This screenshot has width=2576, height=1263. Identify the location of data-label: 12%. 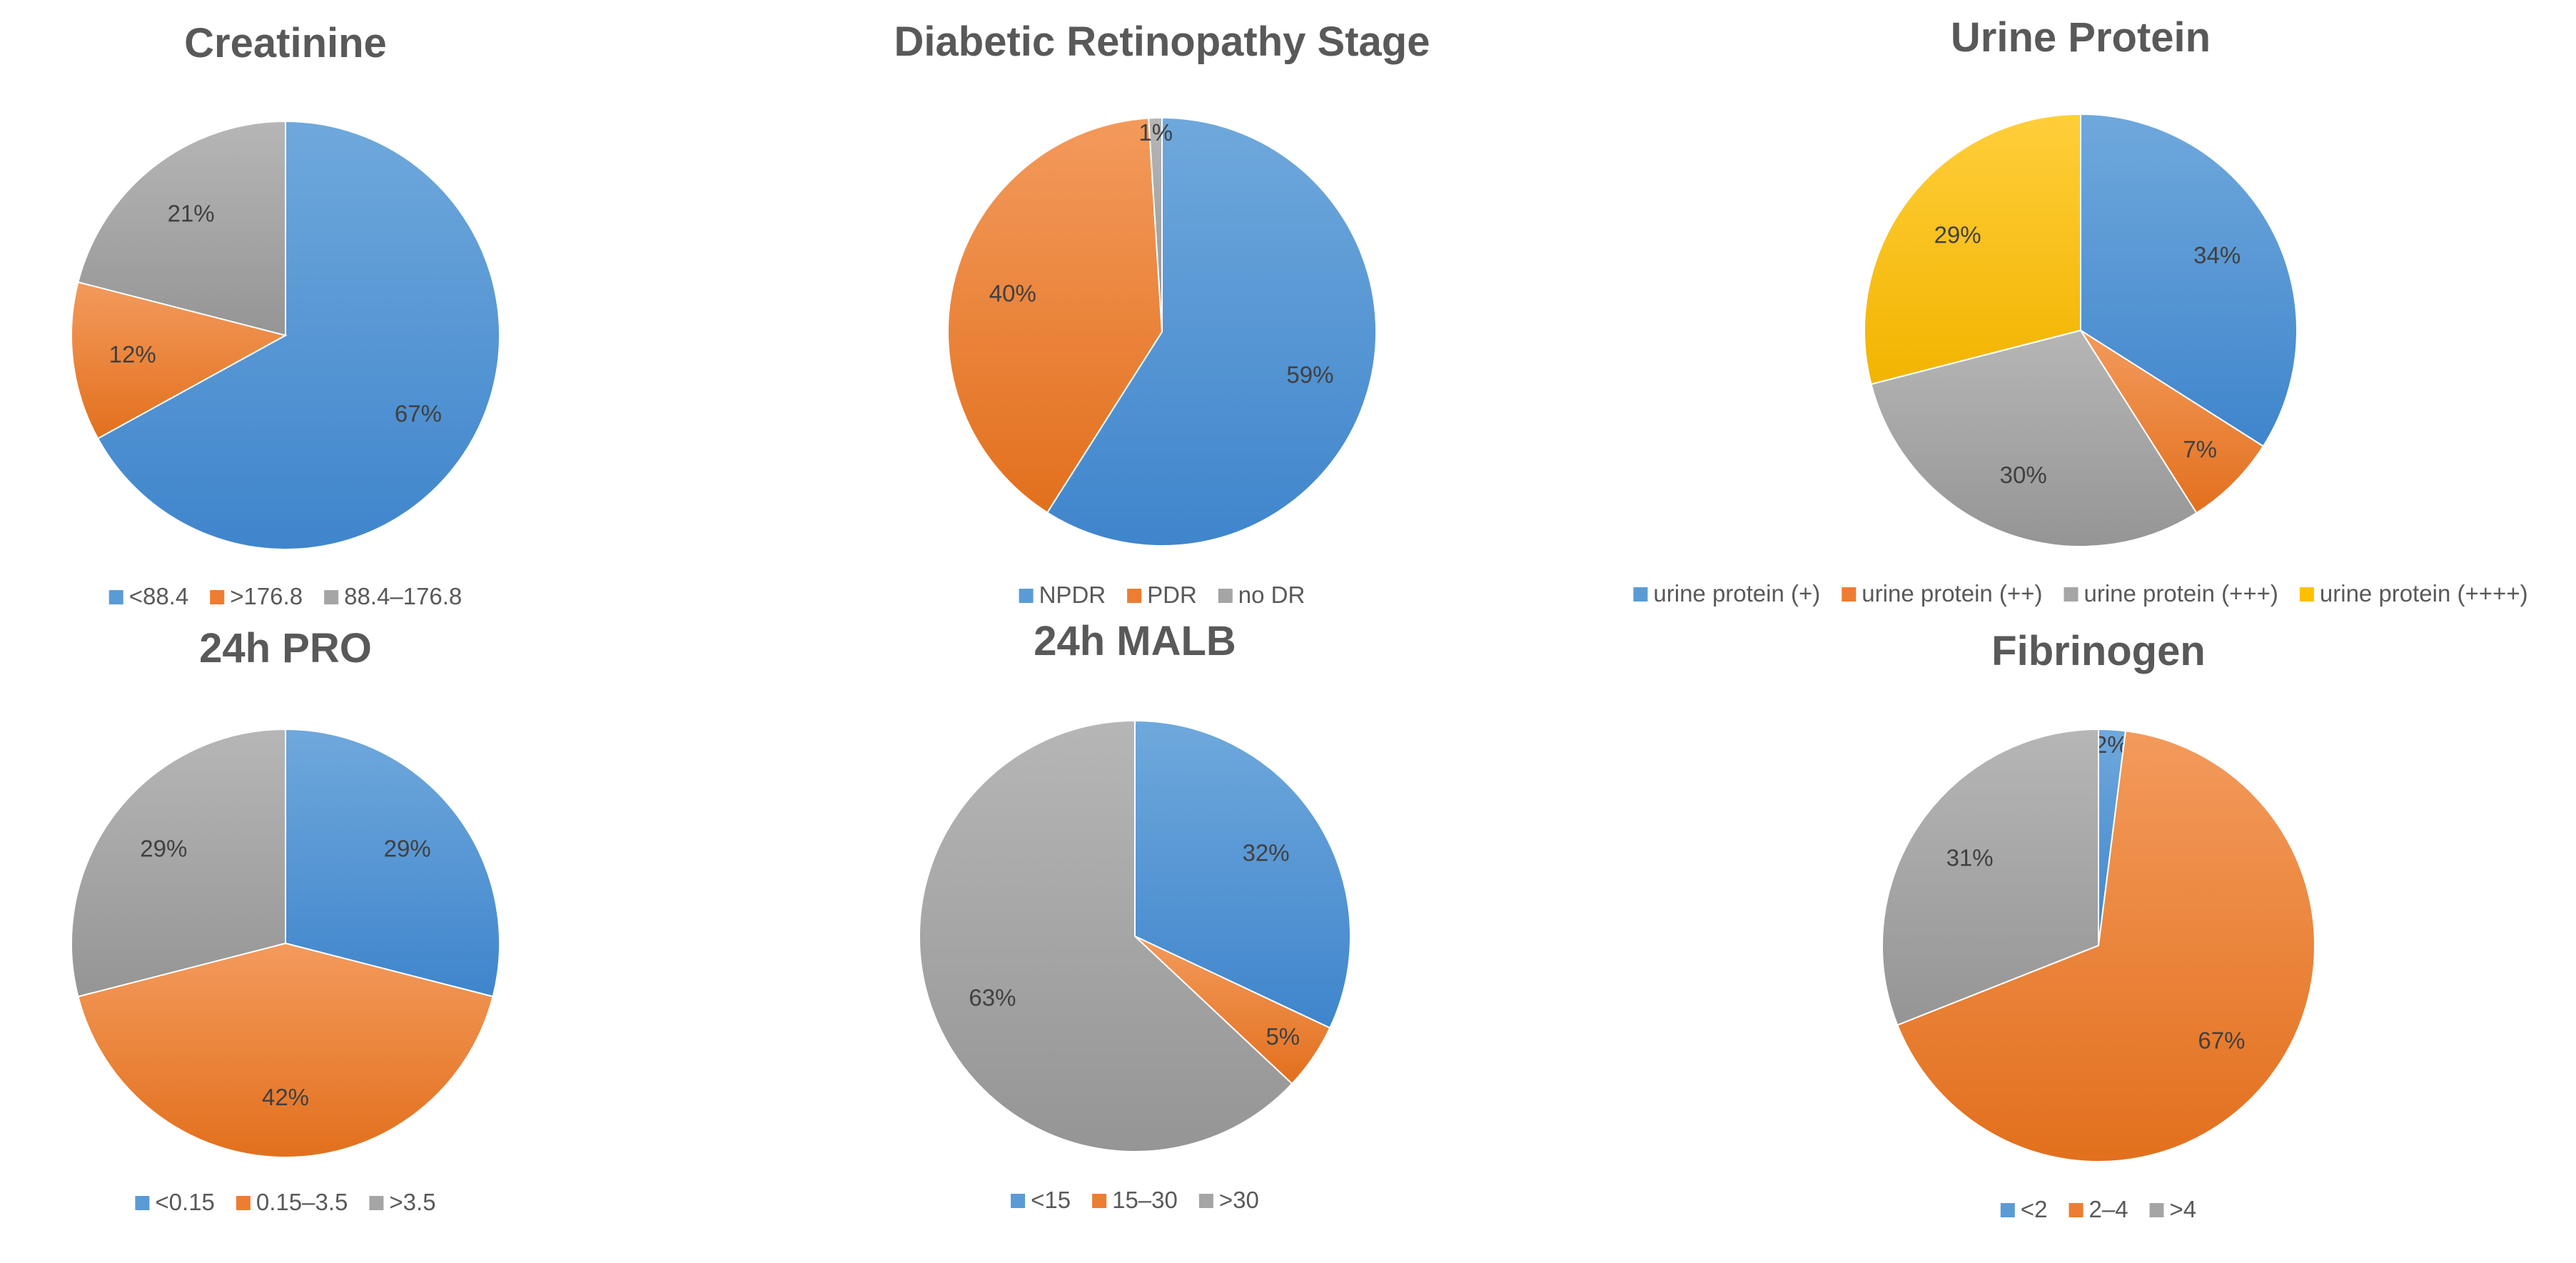
(132, 354).